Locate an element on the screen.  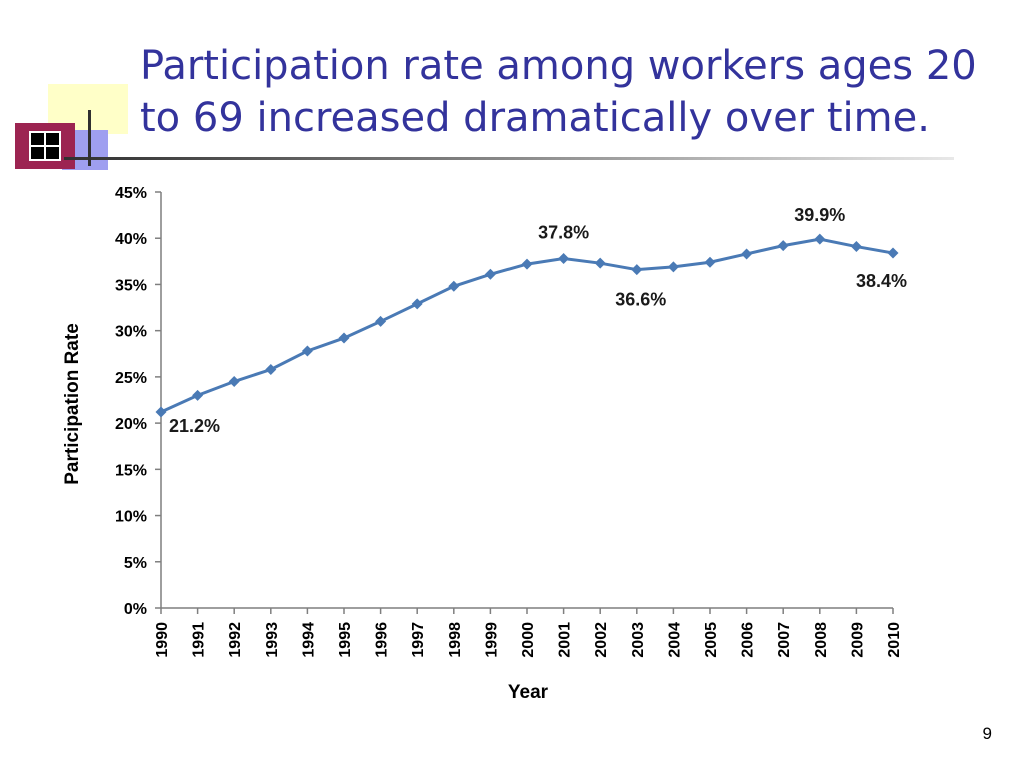
y-tick-label: 25% is located at coordinates (131, 378).